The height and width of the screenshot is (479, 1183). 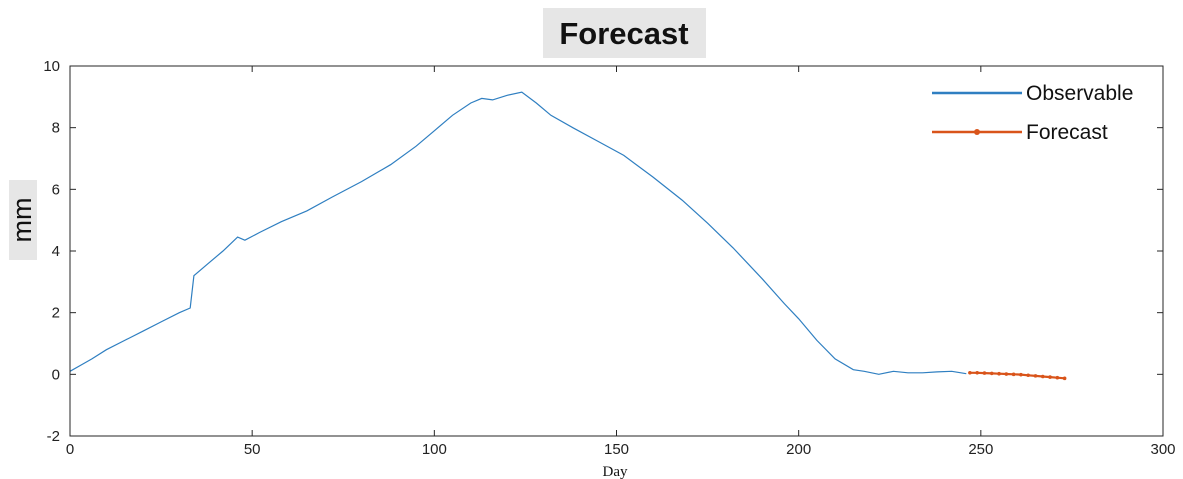 What do you see at coordinates (1079, 93) in the screenshot?
I see `legend-observable-label: Observable` at bounding box center [1079, 93].